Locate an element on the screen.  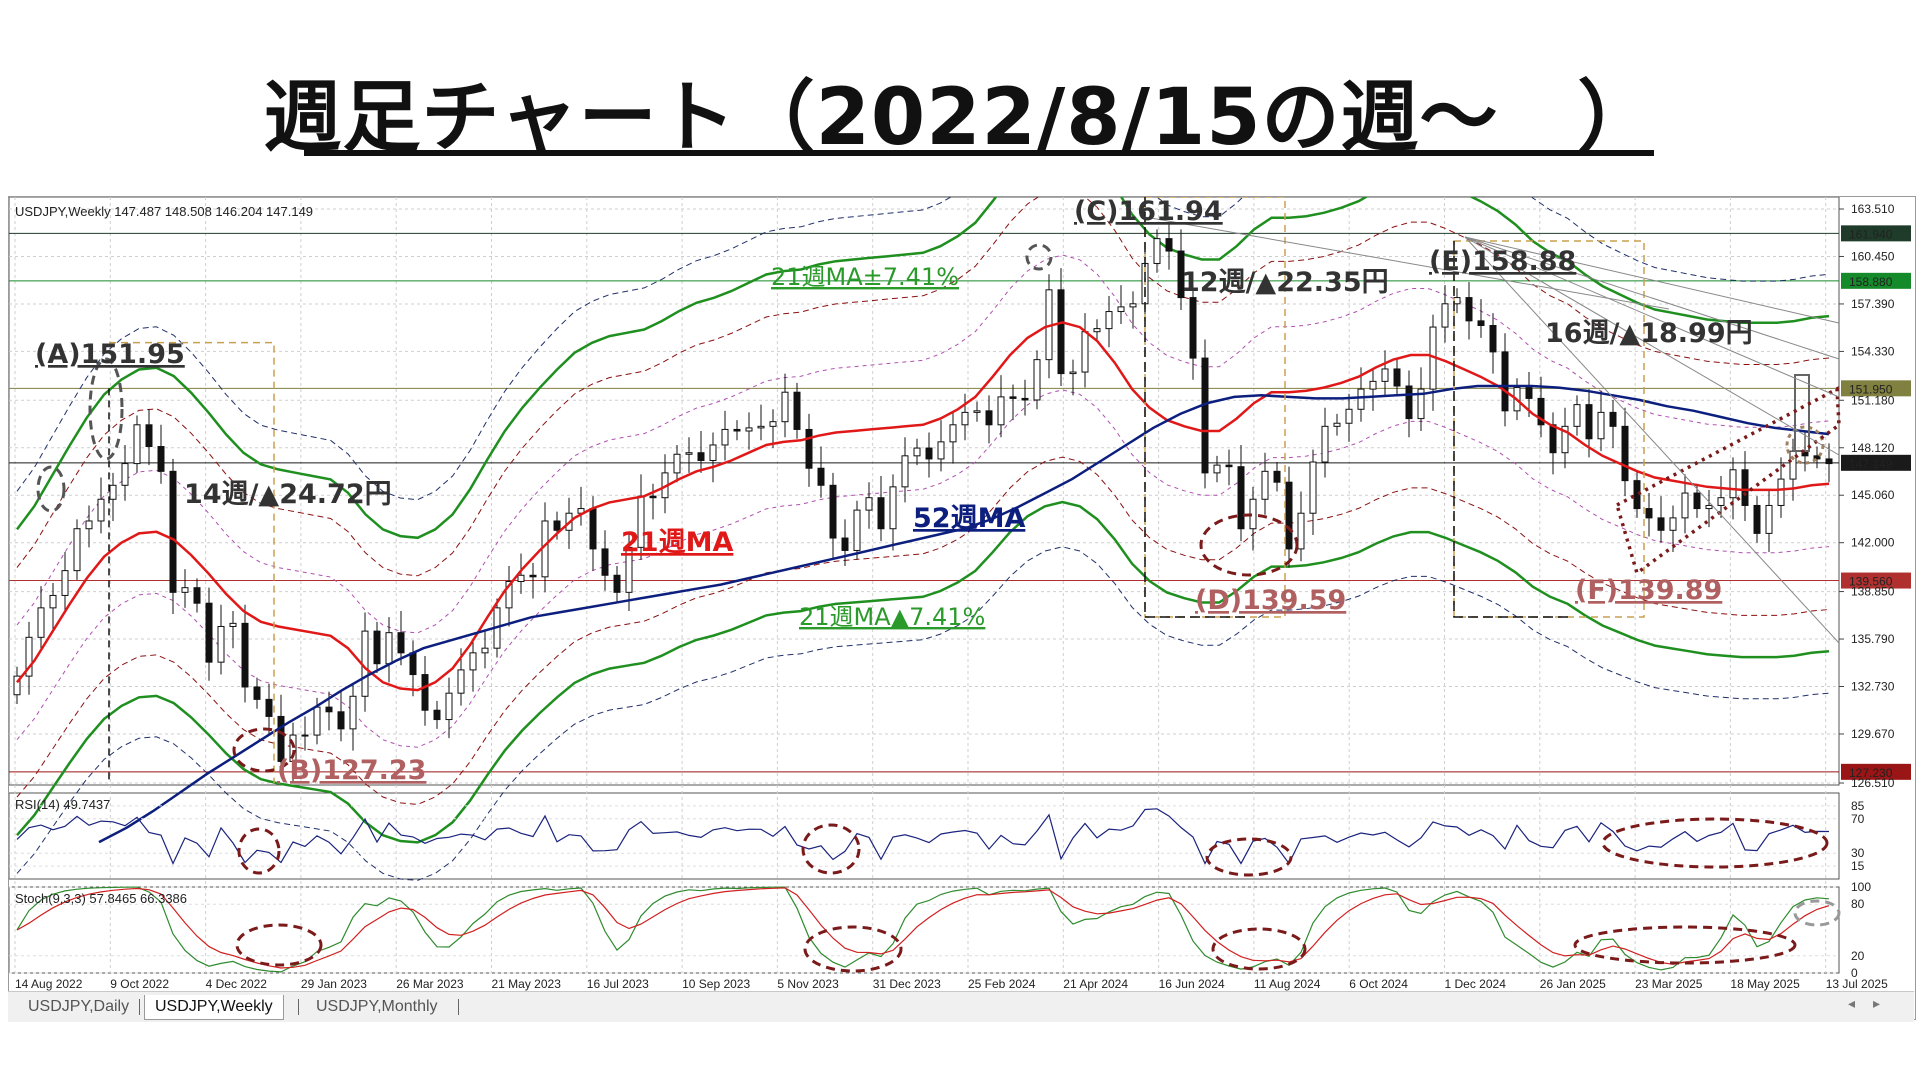
date-tick-label: 9 Oct 2022 is located at coordinates (139, 984).